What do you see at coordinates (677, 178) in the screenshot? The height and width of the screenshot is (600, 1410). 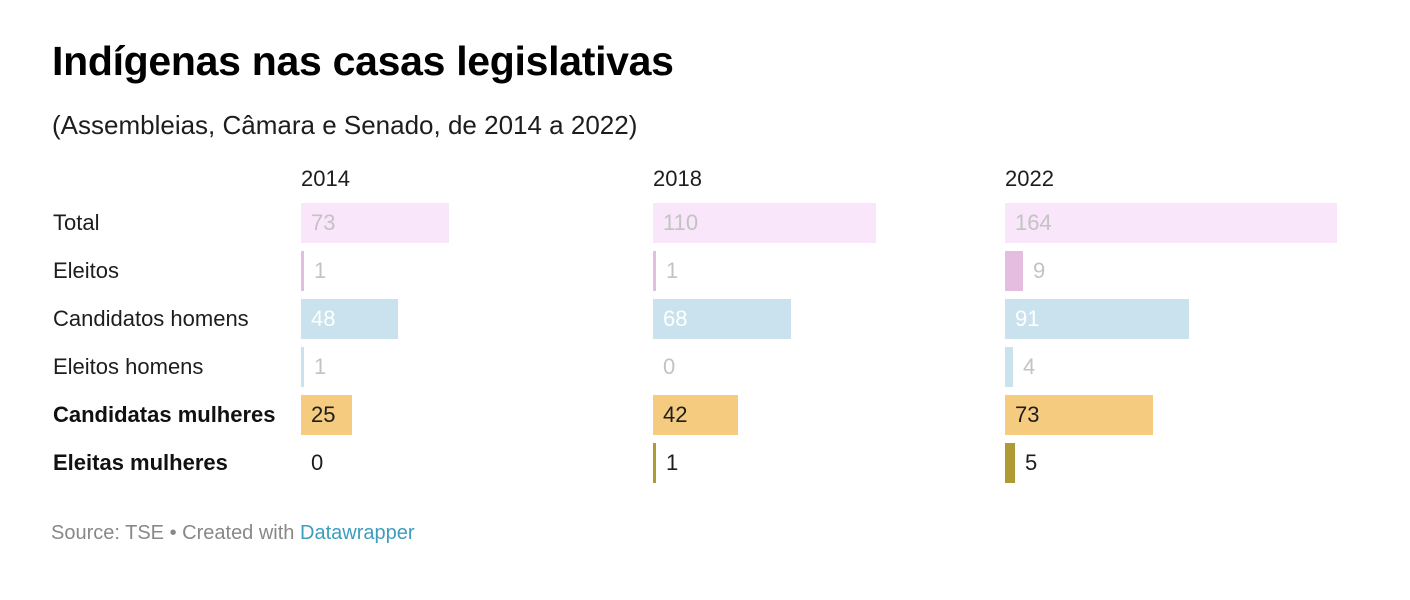 I see `column-header-2018: 2018` at bounding box center [677, 178].